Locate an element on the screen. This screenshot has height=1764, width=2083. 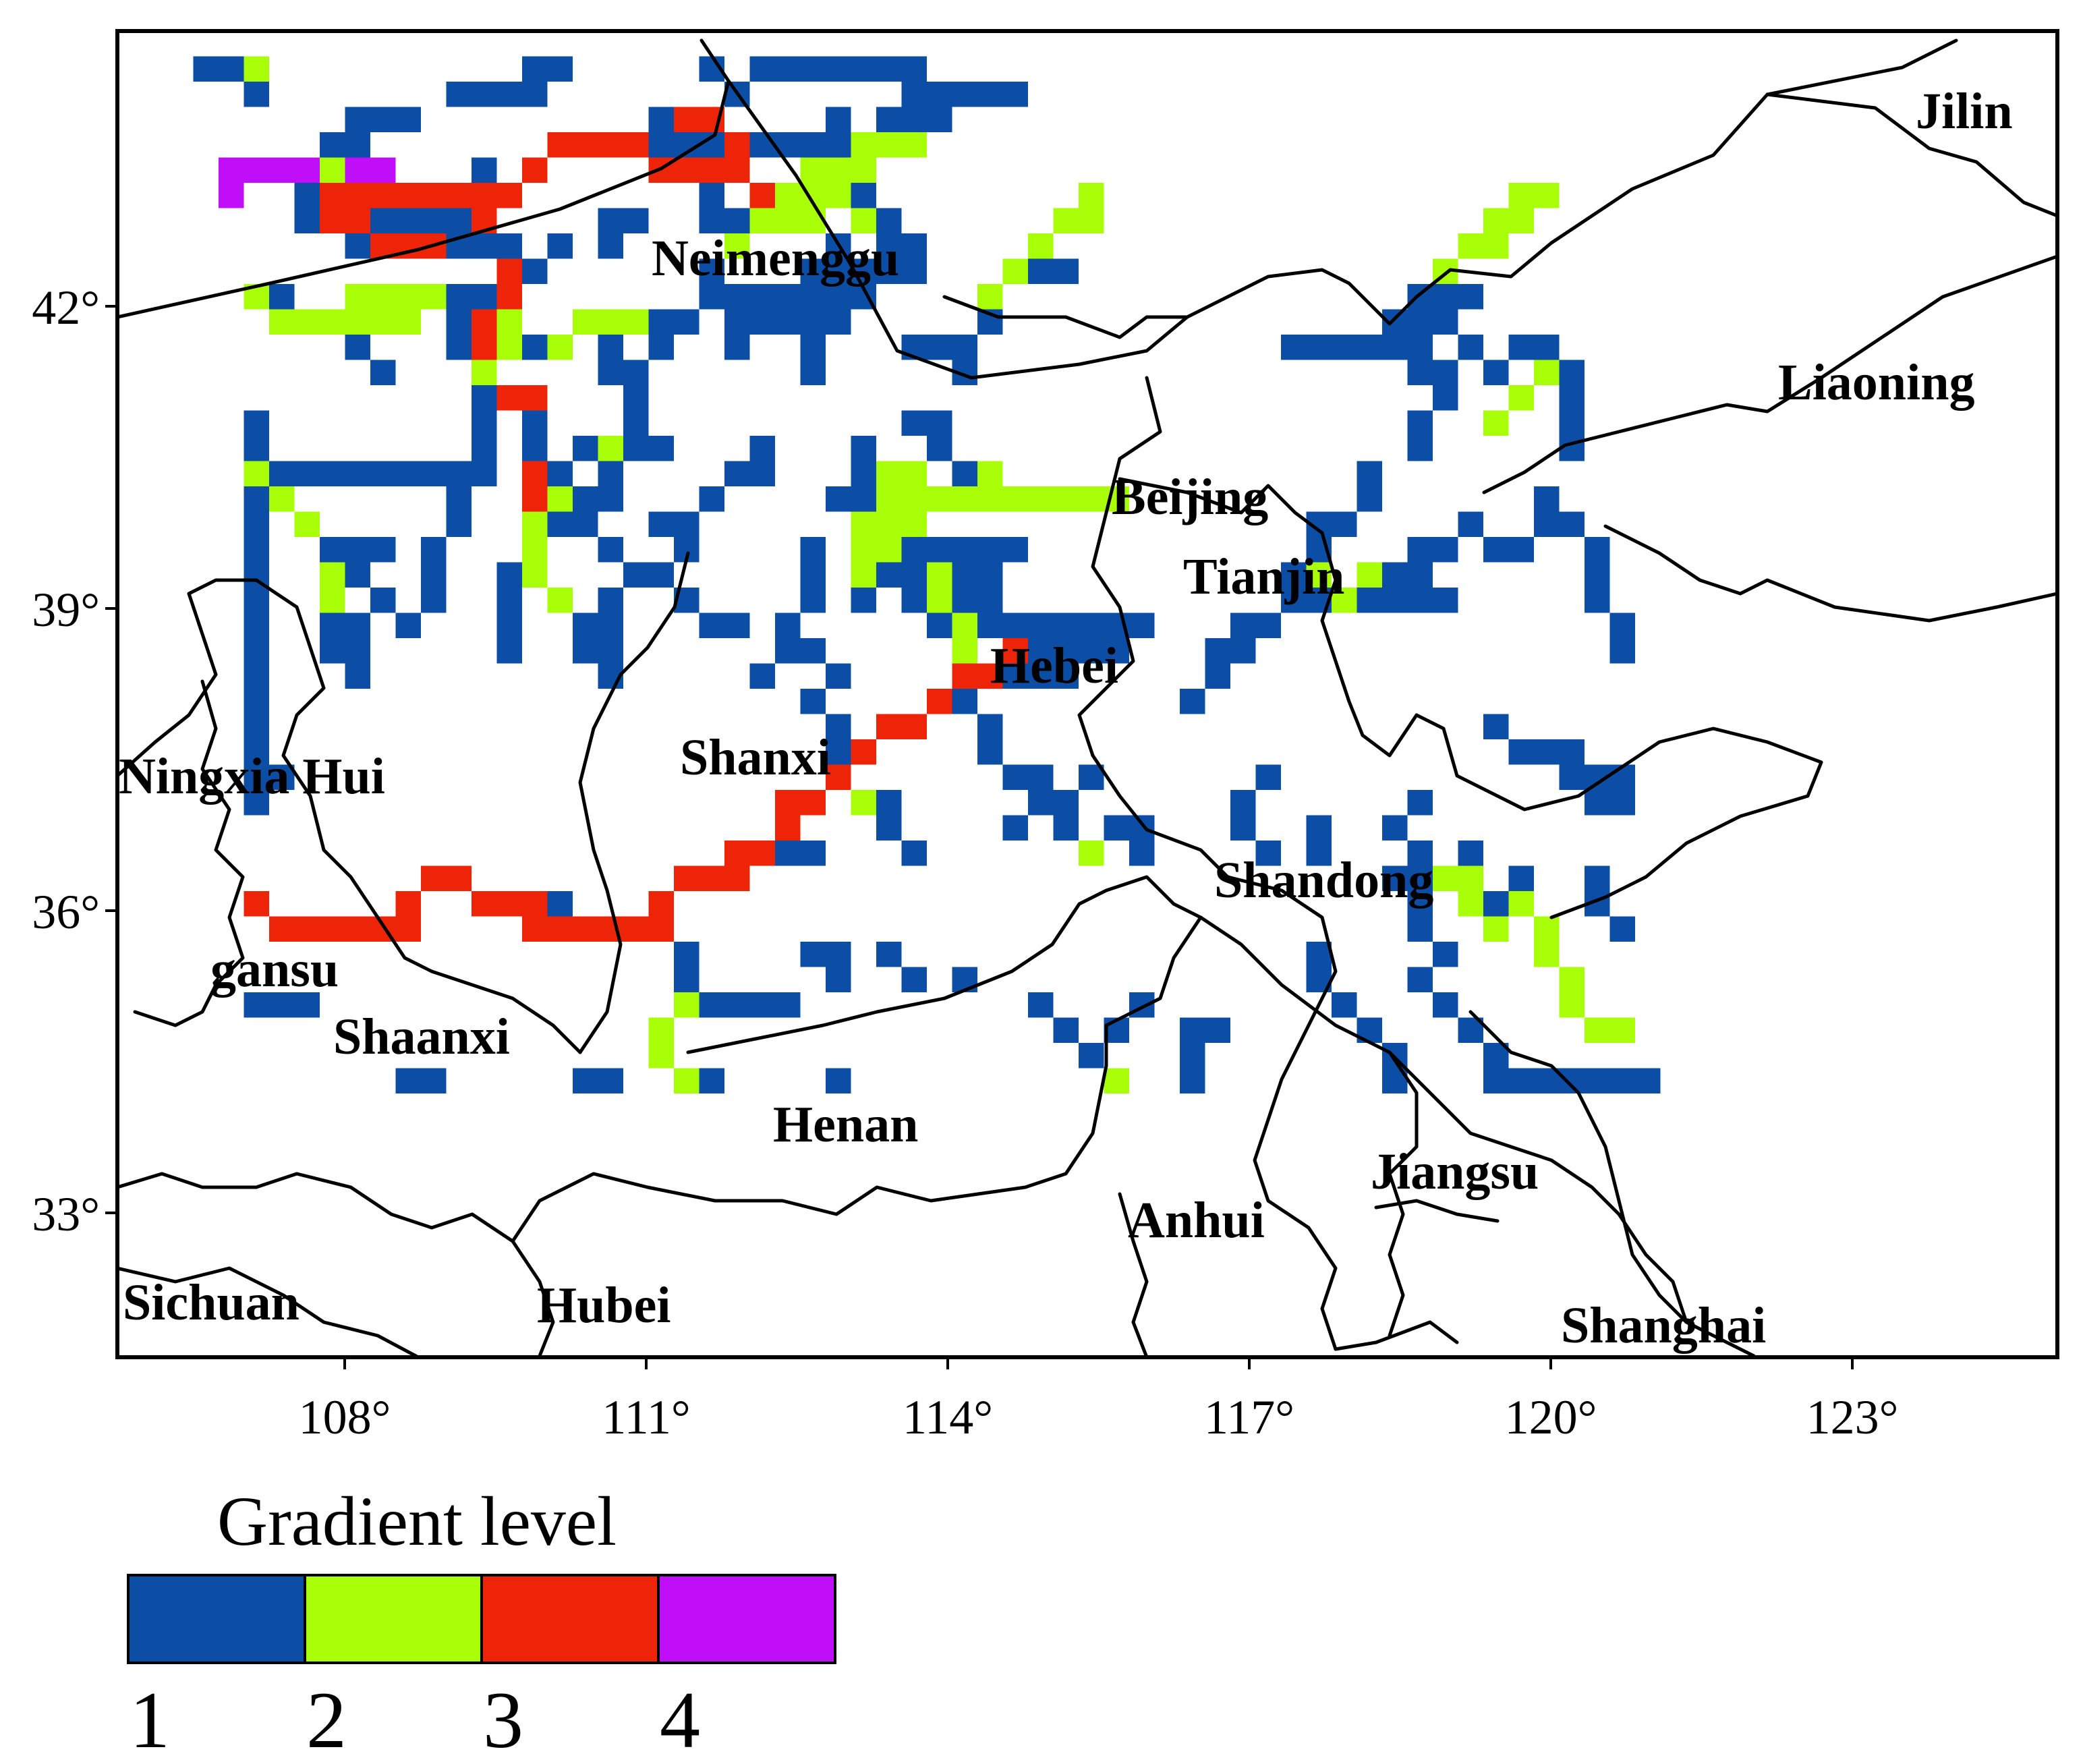
x-axis-ticks is located at coordinates (1098, 1363).